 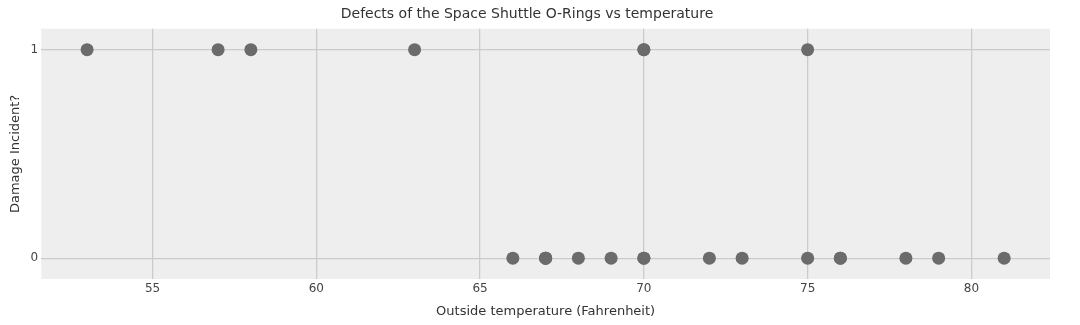 I want to click on x-tick-label: 80, so click(x=971, y=288).